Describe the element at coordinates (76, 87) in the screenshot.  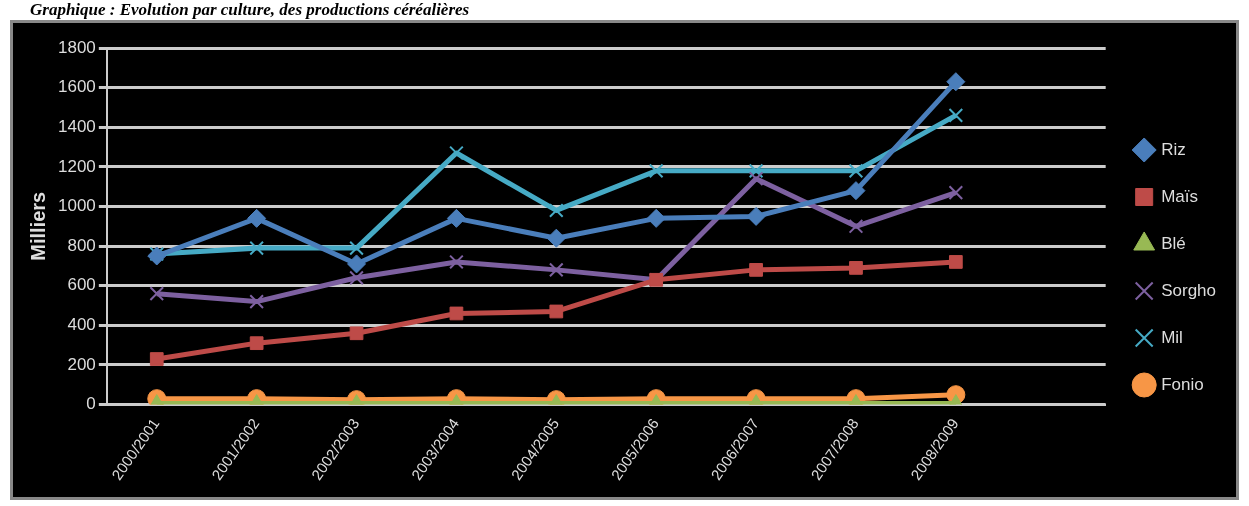
I see `y-tick-label: 1600` at that location.